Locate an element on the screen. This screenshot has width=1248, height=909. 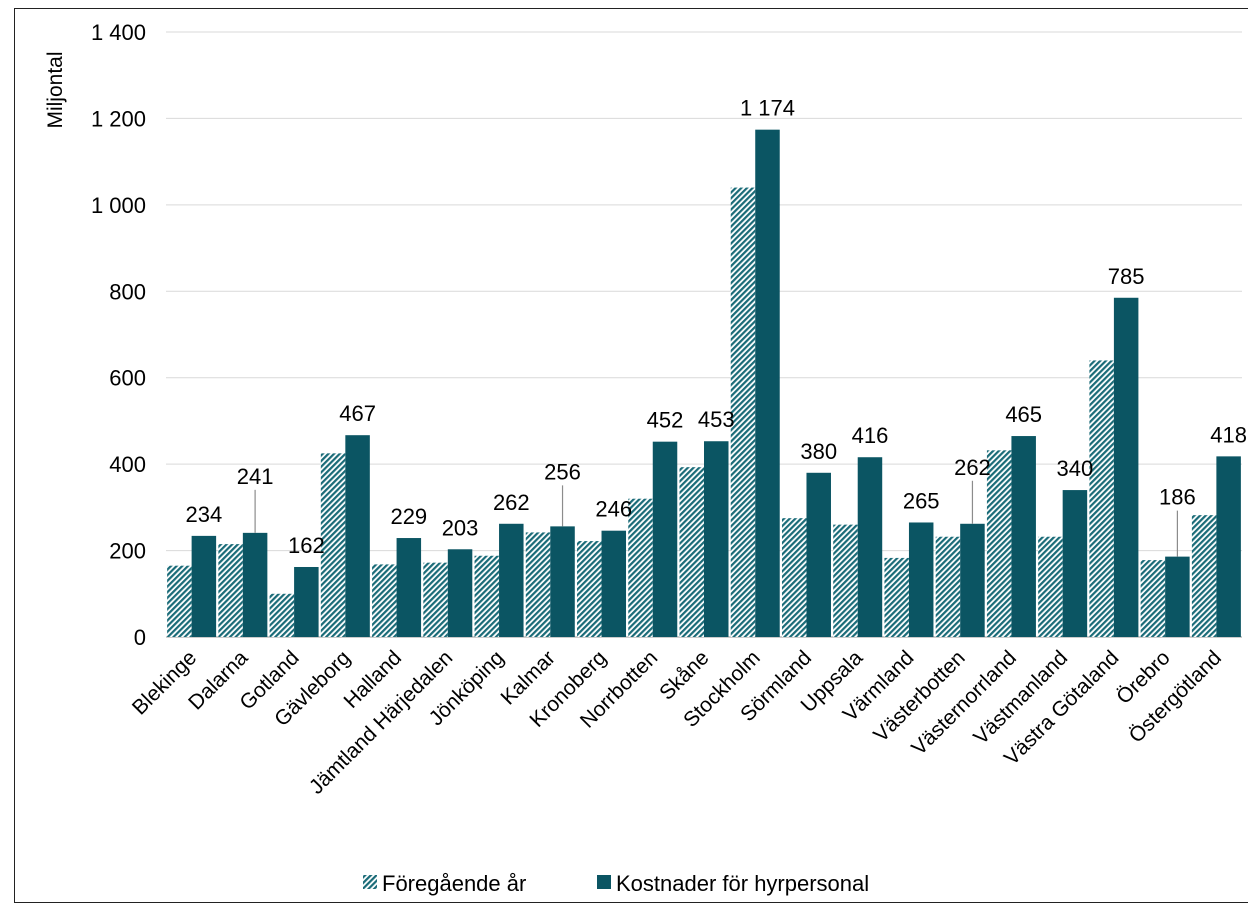
data-label: 162 is located at coordinates (306, 545).